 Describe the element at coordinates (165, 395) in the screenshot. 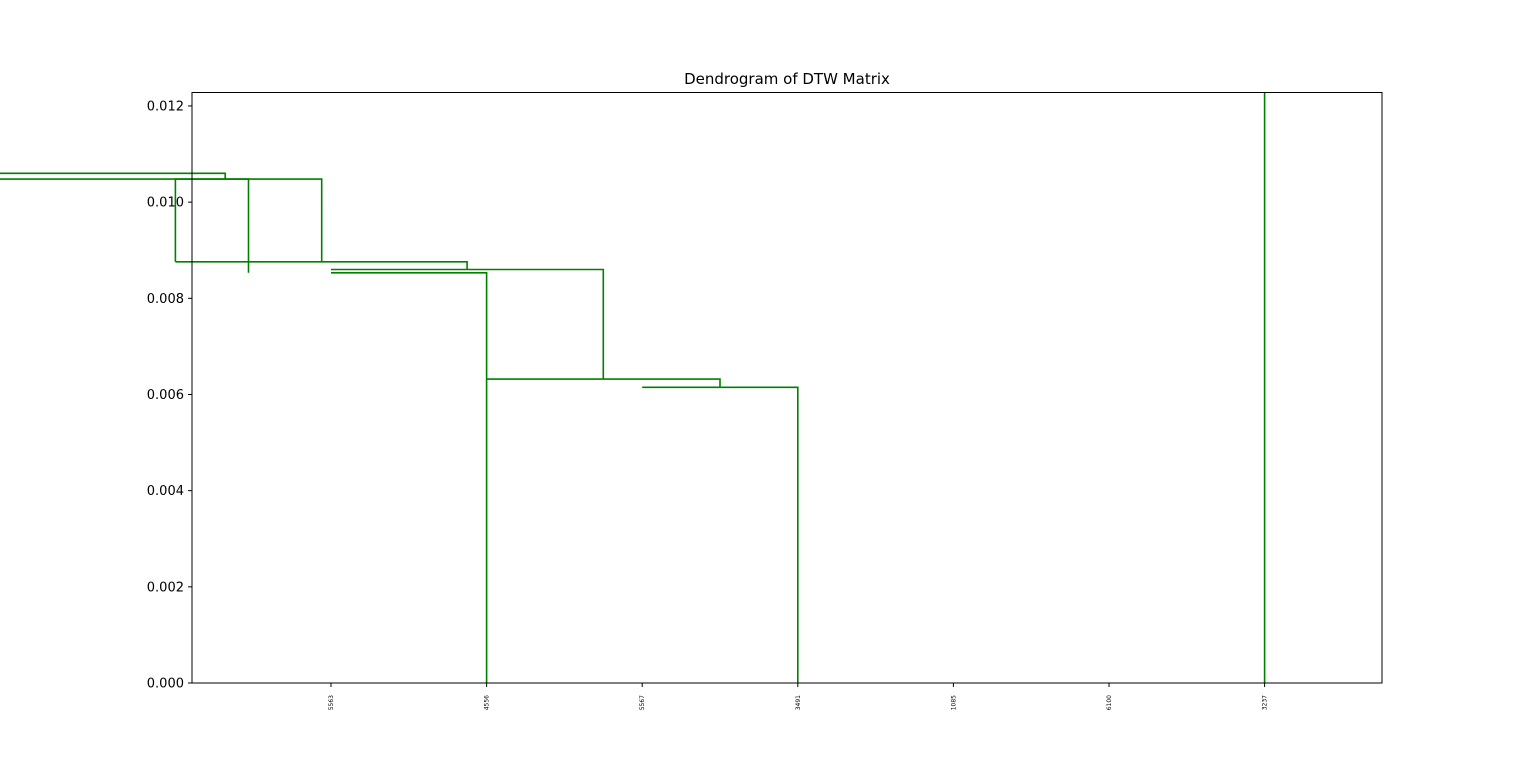

I see `y-tick-label: 0.006` at that location.